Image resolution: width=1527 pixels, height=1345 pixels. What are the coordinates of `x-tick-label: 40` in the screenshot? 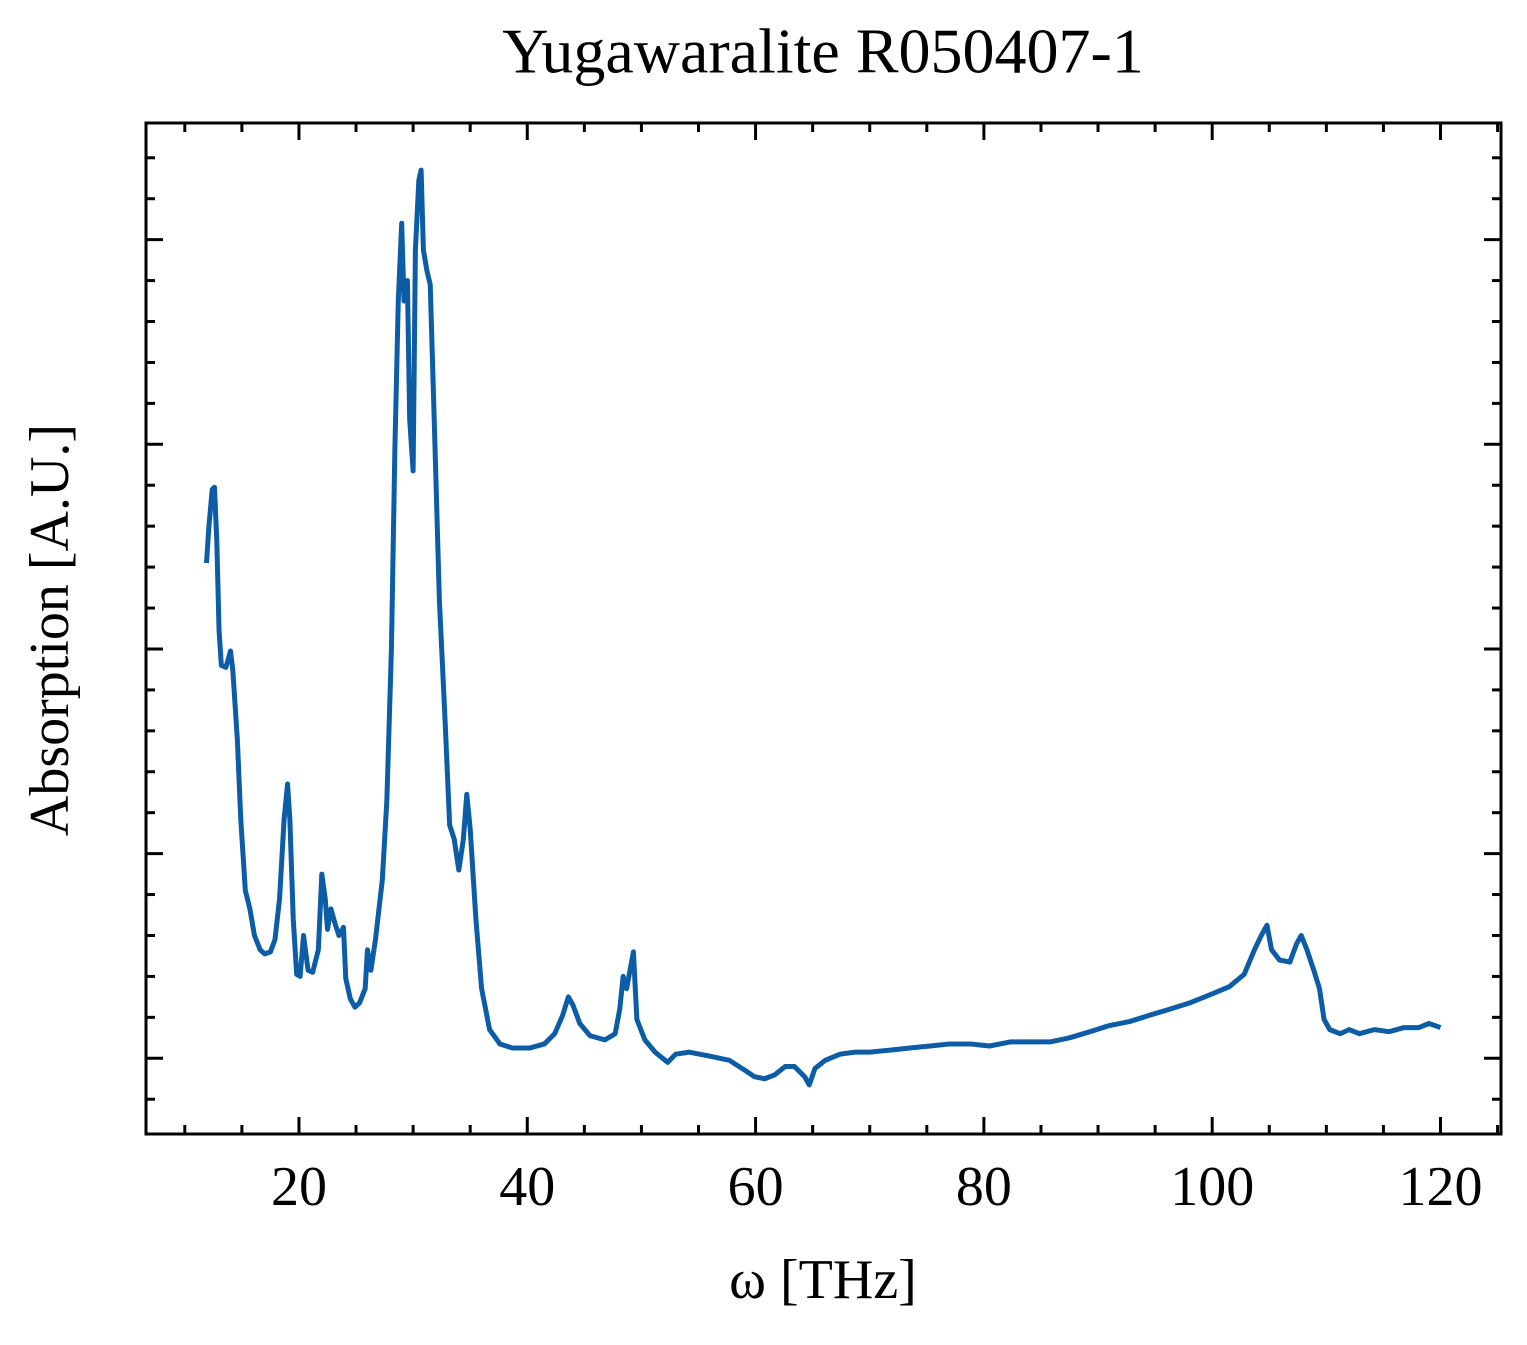 It's located at (527, 1187).